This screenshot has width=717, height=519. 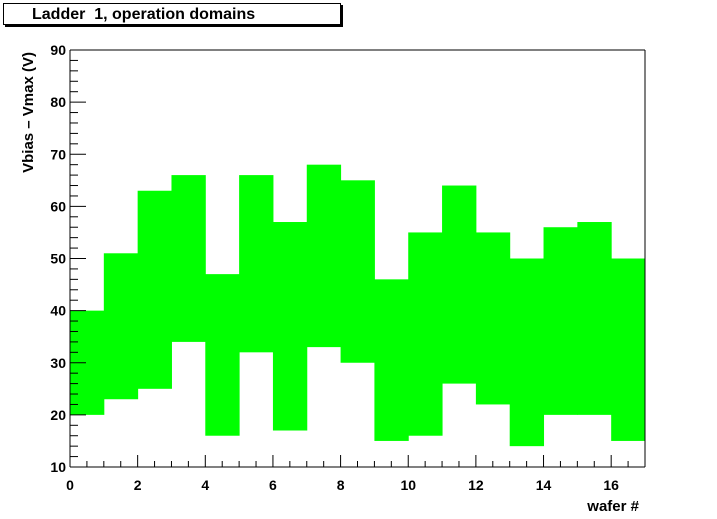 What do you see at coordinates (58, 311) in the screenshot?
I see `y-tick-label: 40` at bounding box center [58, 311].